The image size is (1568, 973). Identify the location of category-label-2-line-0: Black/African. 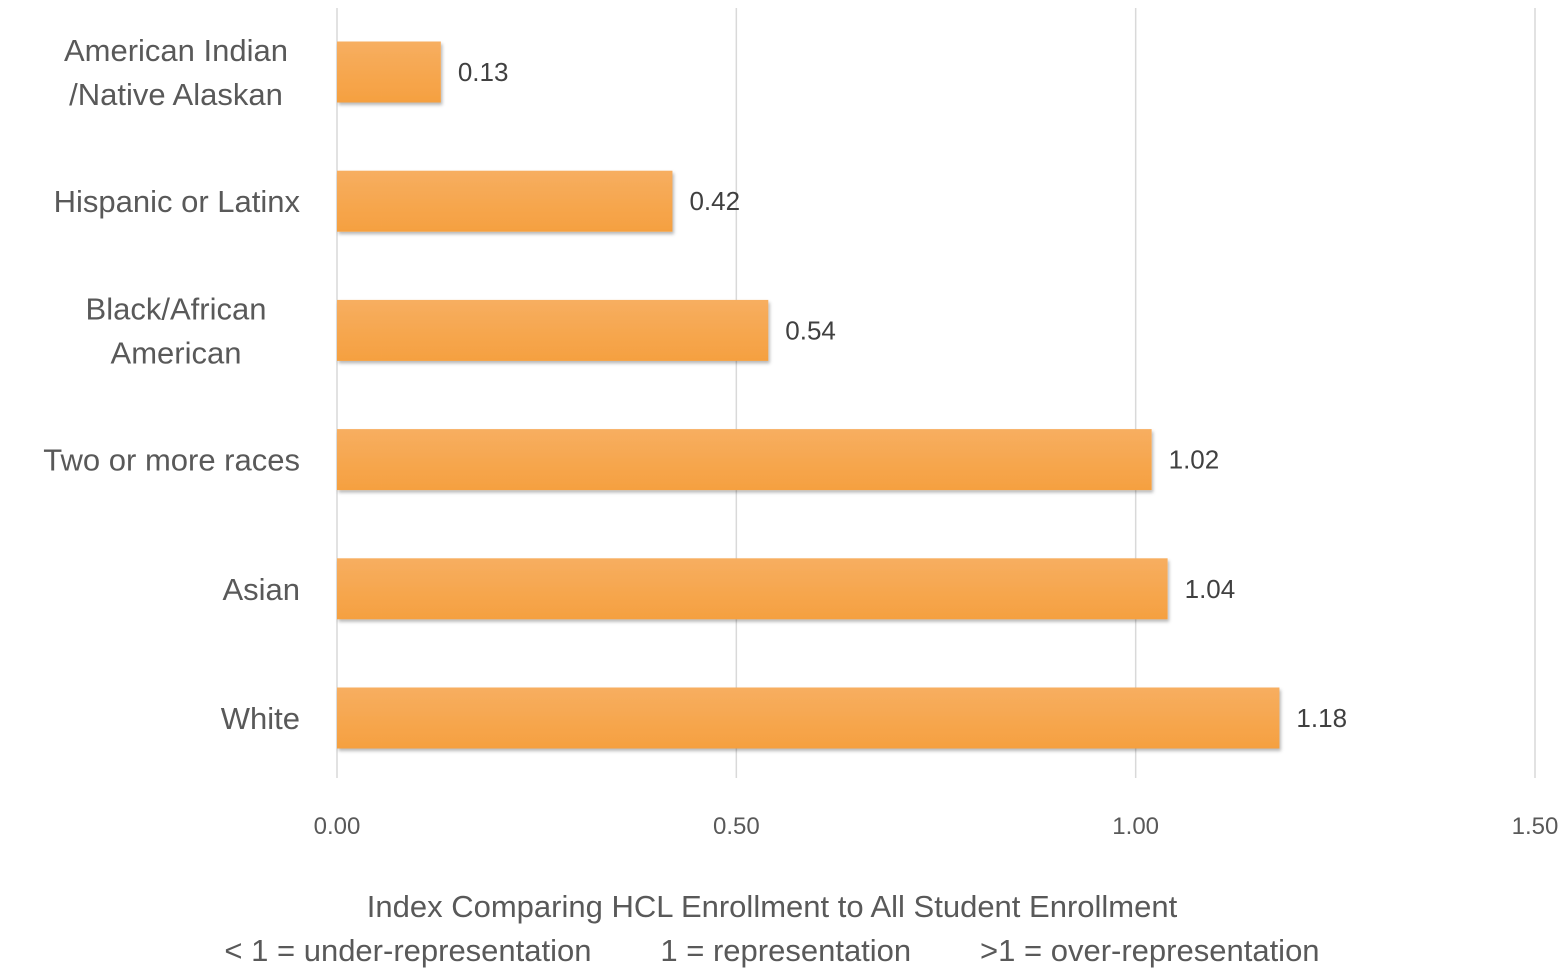
(176, 308).